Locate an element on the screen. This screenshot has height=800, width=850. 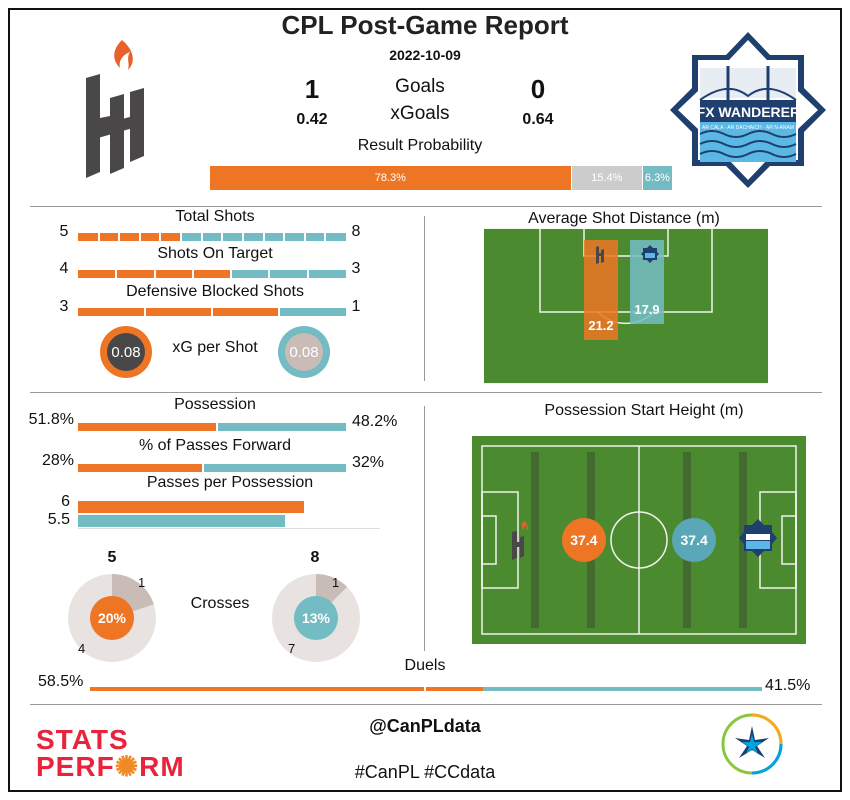
shot-stat-home-value: 3 is located at coordinates (64, 306).